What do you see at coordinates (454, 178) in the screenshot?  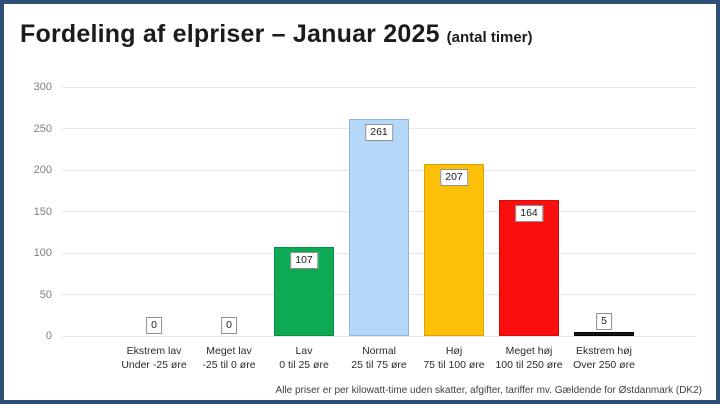 I see `bar-value-label: 207` at bounding box center [454, 178].